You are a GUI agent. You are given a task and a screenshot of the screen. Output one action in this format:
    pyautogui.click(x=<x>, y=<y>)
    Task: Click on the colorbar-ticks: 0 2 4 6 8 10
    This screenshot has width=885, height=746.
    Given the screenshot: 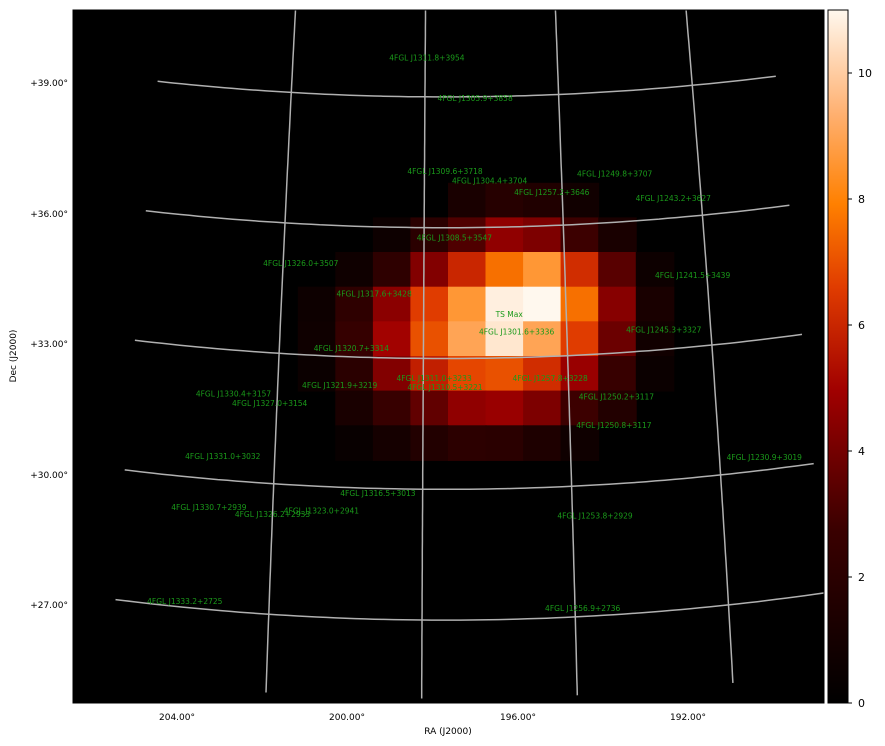 What is the action you would take?
    pyautogui.click(x=860, y=388)
    